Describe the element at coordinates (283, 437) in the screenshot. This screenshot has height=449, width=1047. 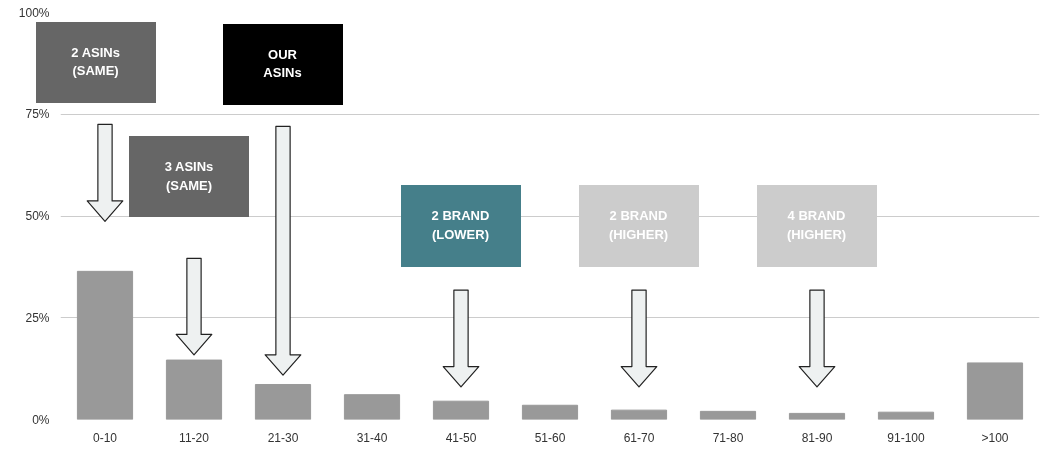
I see `x-tick-label: 21-30` at that location.